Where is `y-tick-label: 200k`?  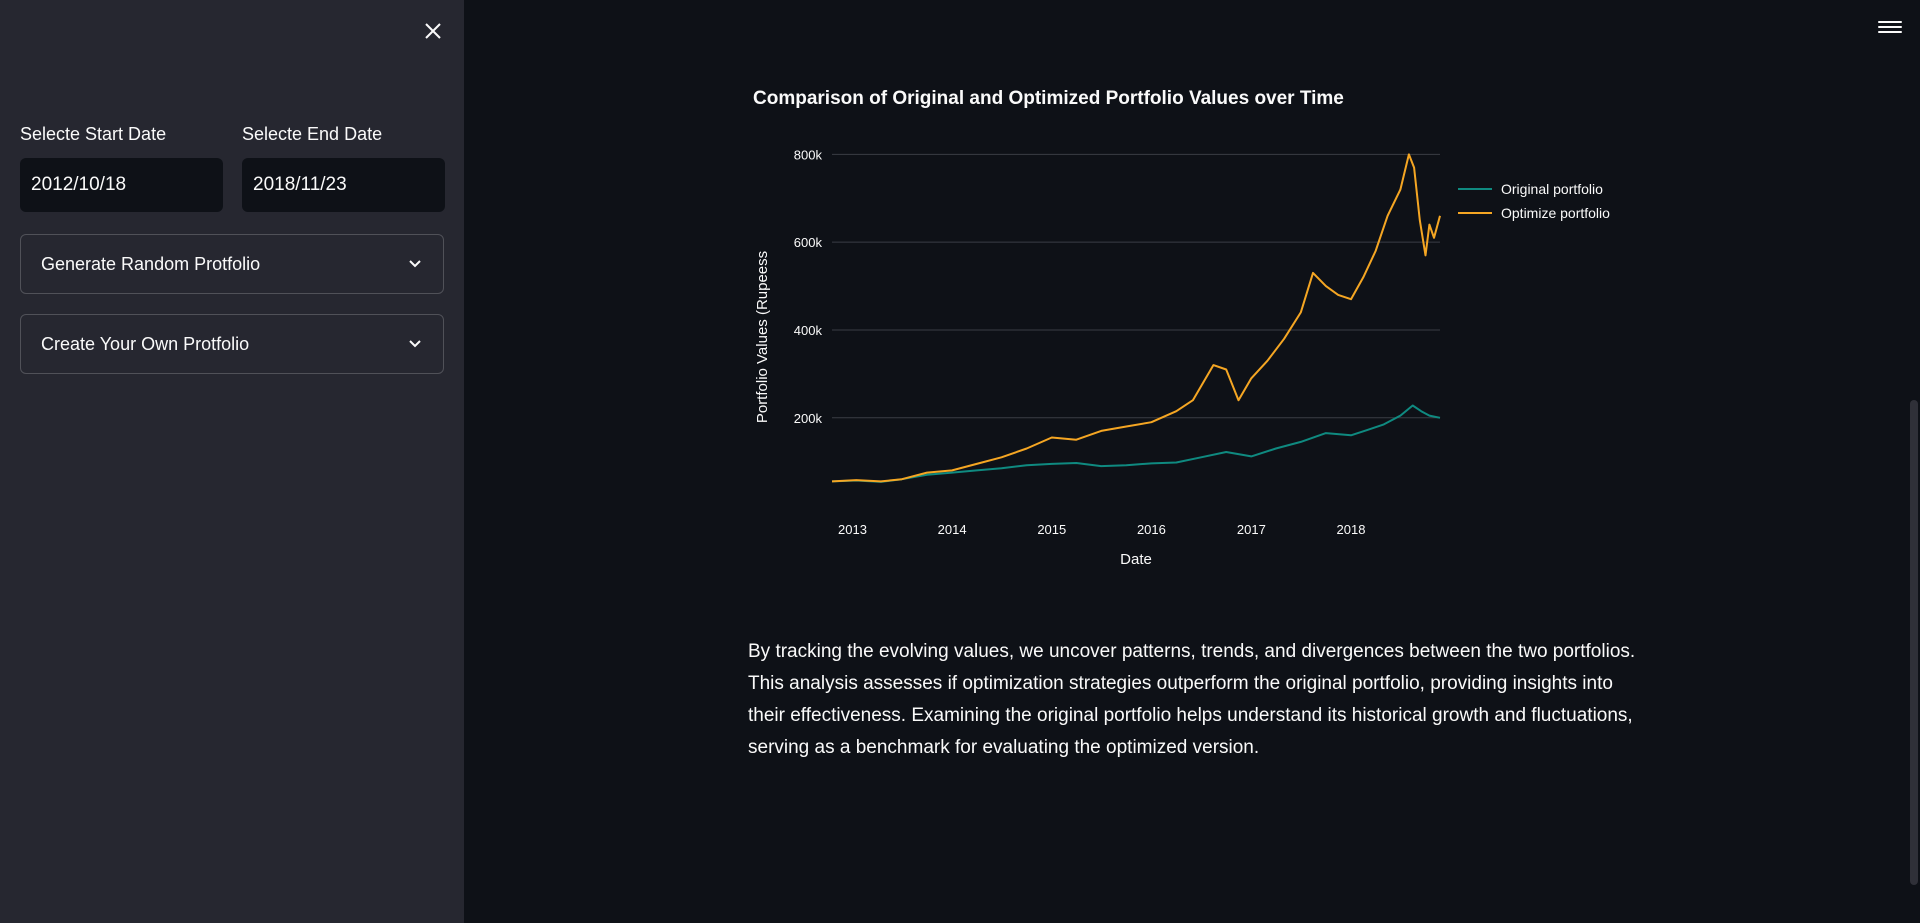
y-tick-label: 200k is located at coordinates (808, 418).